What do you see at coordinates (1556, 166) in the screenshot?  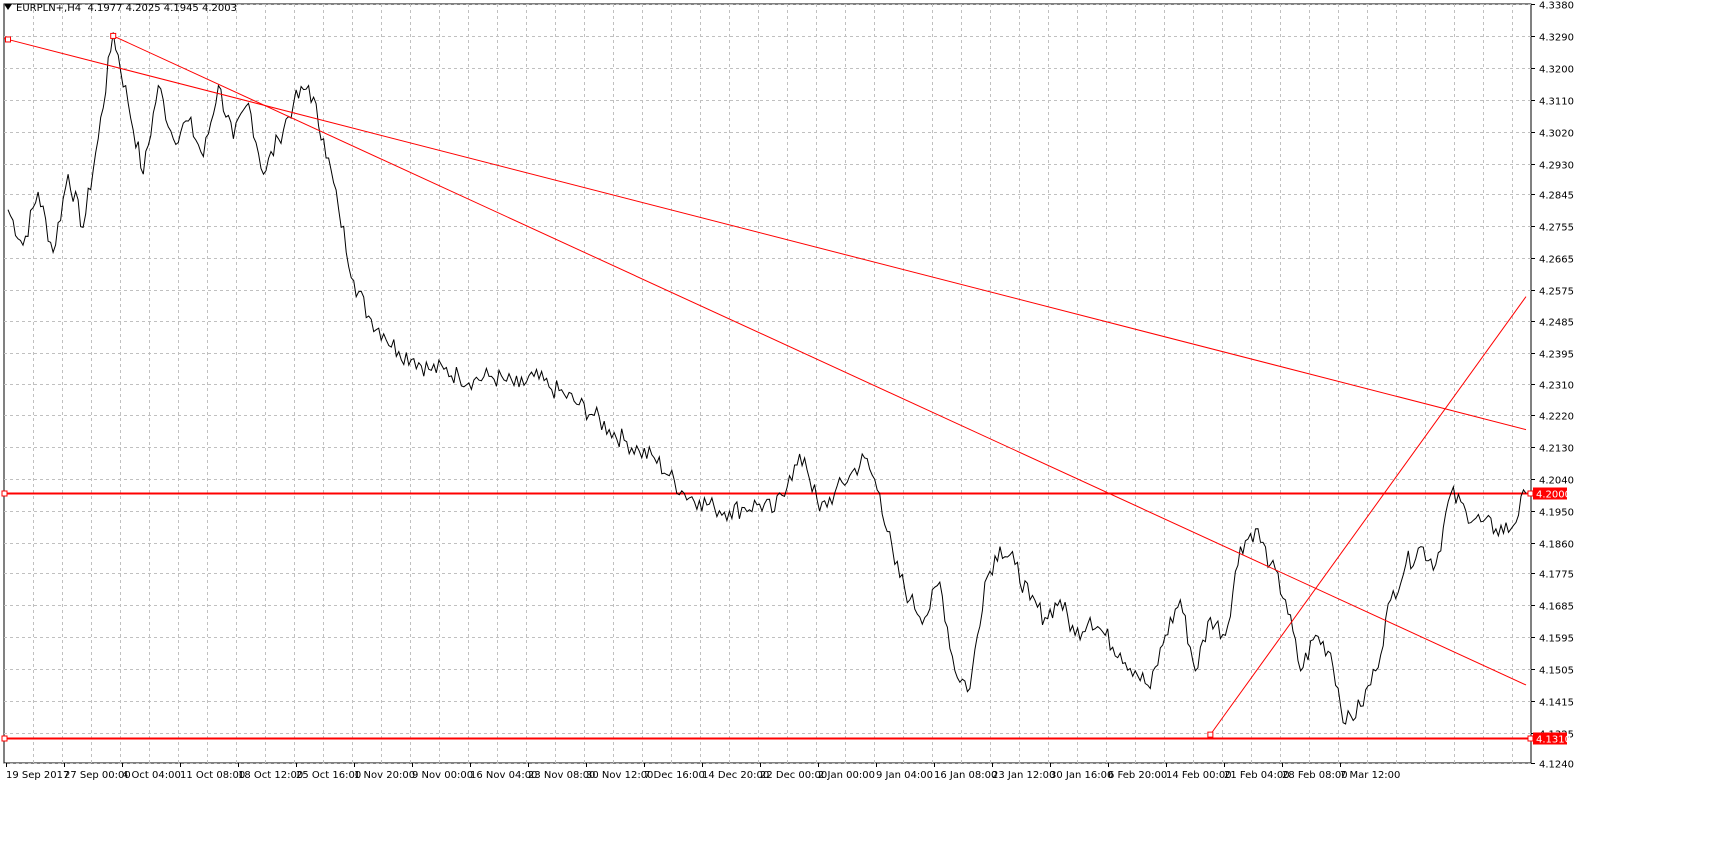 I see `y-tick-label: 4.2930` at bounding box center [1556, 166].